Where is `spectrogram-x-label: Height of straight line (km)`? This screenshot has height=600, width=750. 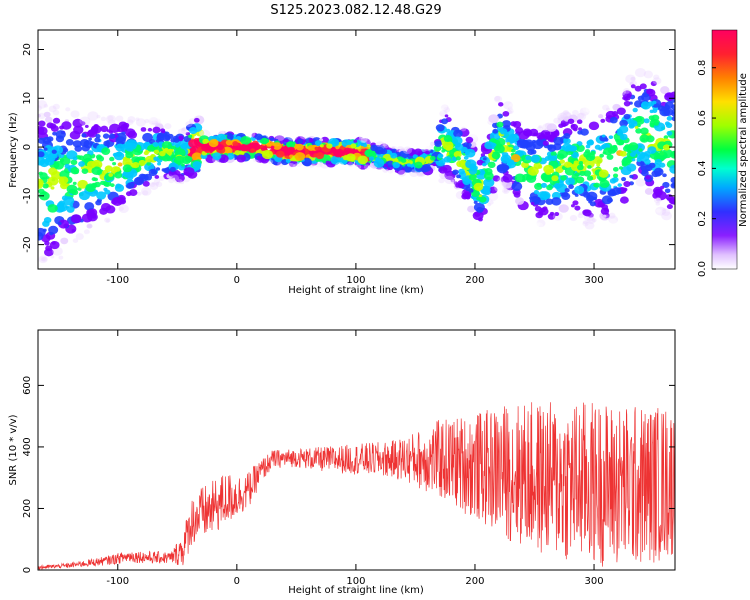 spectrogram-x-label: Height of straight line (km) is located at coordinates (356, 290).